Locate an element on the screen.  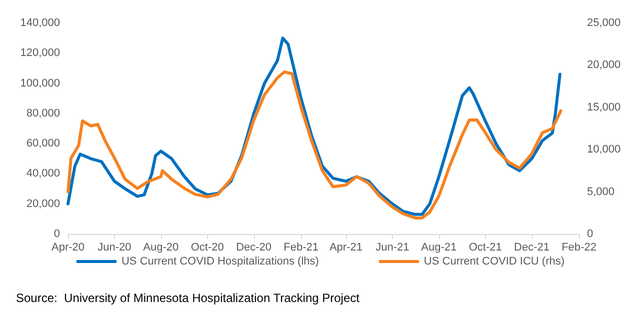
y2-tick-label: 10,000 is located at coordinates (604, 150).